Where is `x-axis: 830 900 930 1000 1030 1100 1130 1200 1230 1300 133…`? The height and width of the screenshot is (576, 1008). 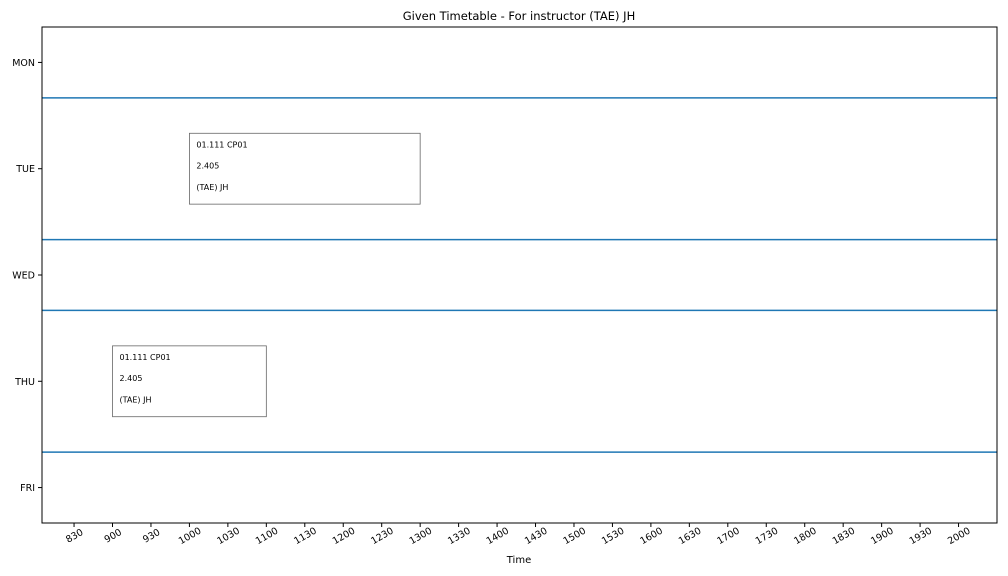 x-axis: 830 900 930 1000 1030 1100 1130 1200 1230 1300 133… is located at coordinates (518, 535).